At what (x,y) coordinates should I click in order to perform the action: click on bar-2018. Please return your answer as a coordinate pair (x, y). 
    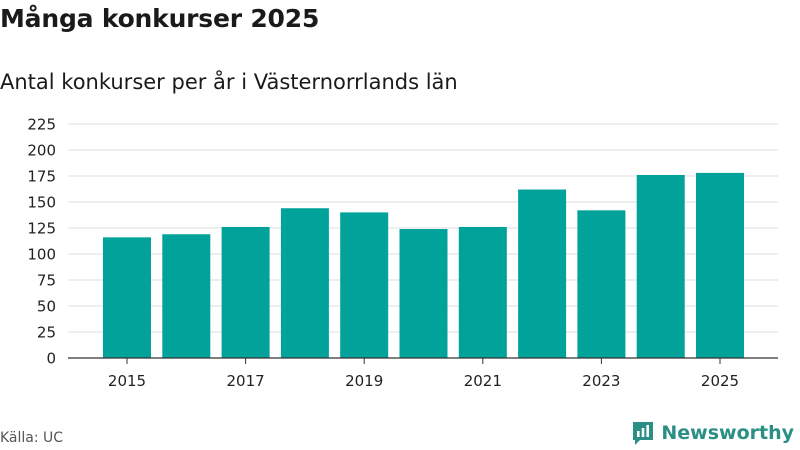
    Looking at the image, I should click on (304, 283).